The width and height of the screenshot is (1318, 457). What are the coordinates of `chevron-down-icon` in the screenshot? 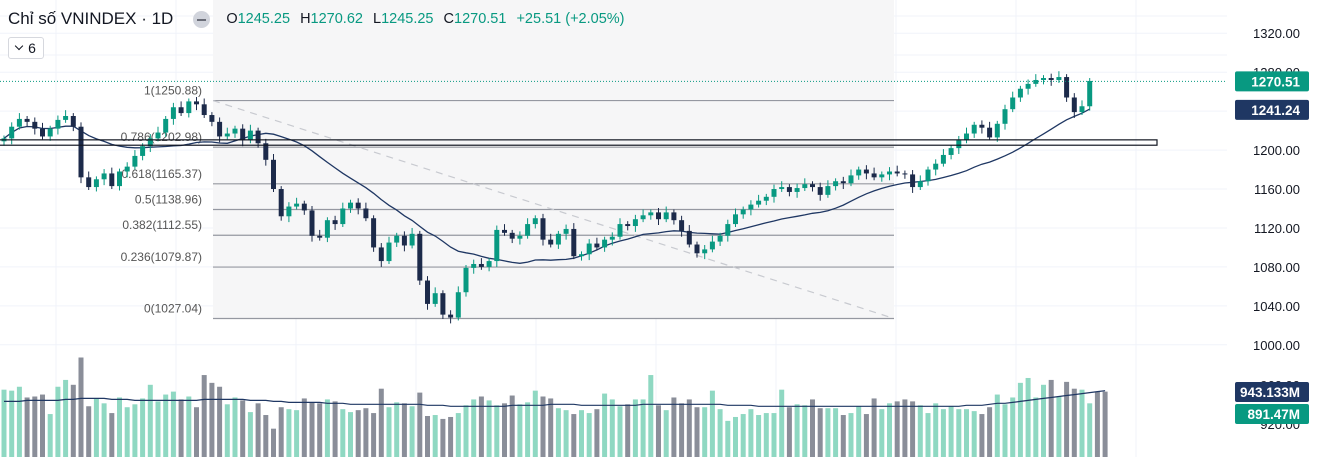 It's located at (19, 46).